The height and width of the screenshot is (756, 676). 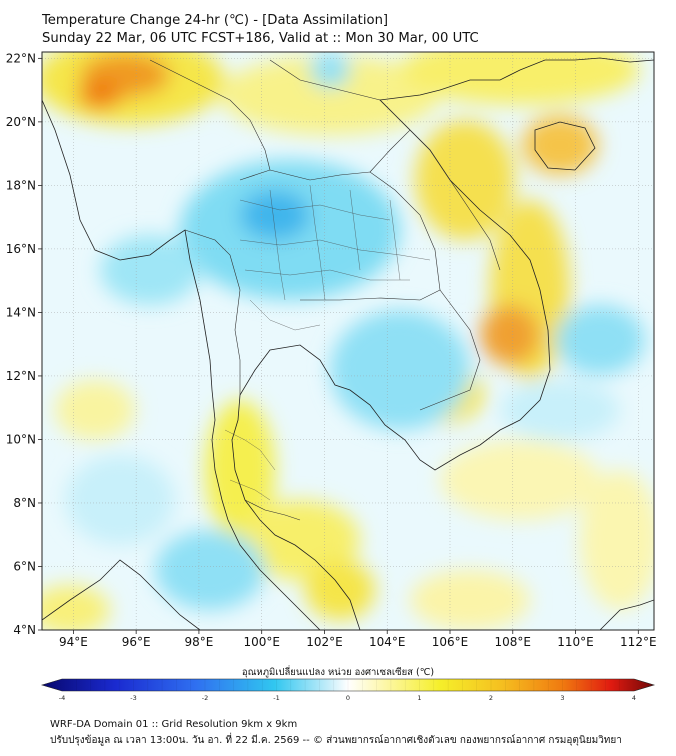 I want to click on lon-tick-label: 102°E, so click(x=324, y=642).